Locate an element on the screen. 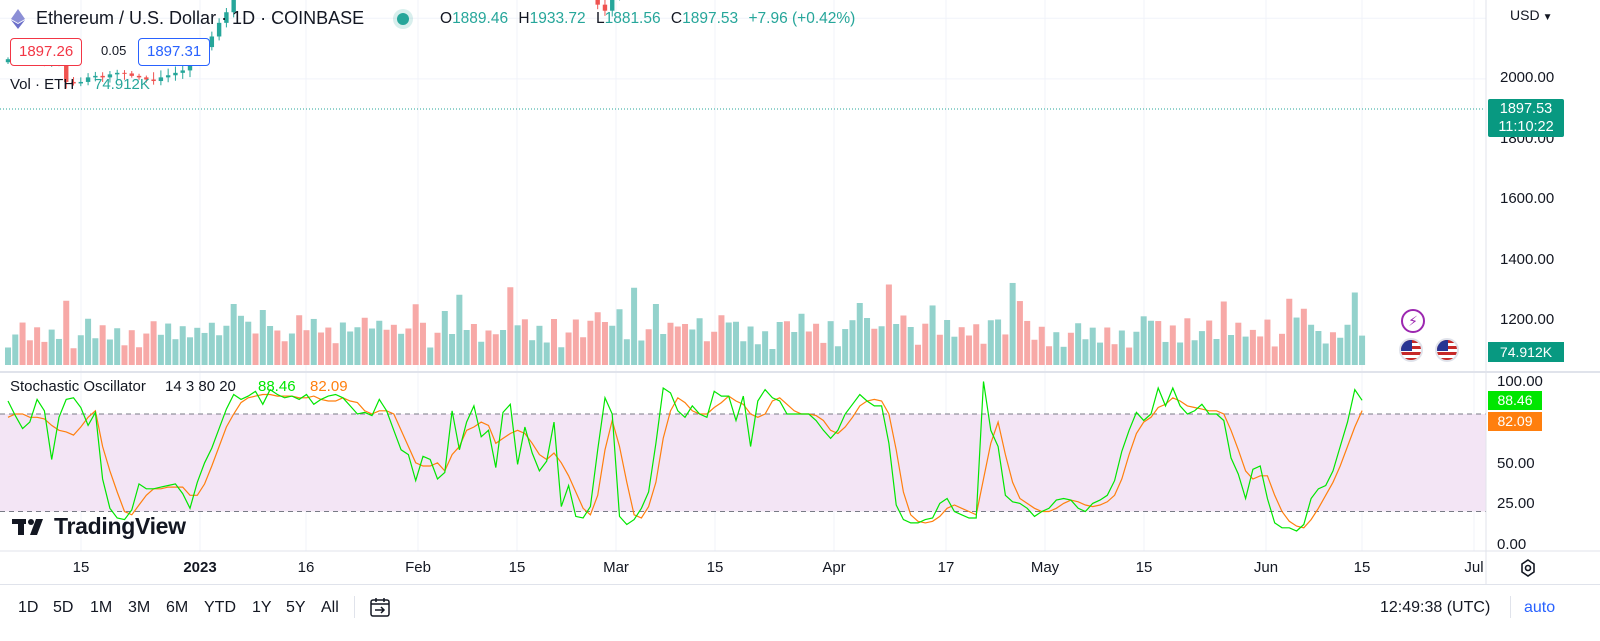 The image size is (1600, 641). buy-button: 1897.31 is located at coordinates (174, 52).